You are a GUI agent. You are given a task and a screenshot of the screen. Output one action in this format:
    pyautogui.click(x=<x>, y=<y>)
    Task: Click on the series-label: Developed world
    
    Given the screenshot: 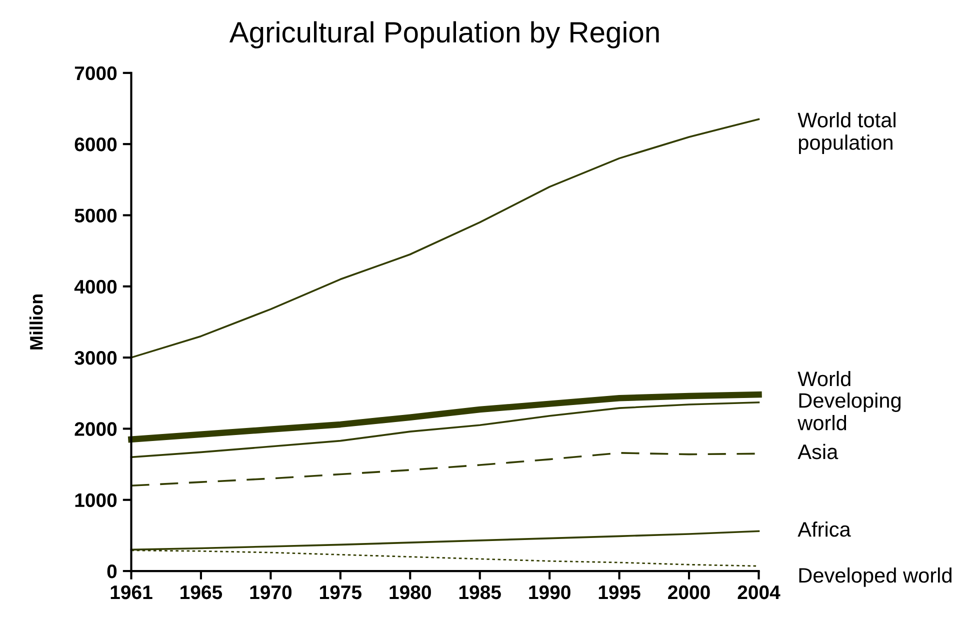 What is the action you would take?
    pyautogui.click(x=875, y=577)
    